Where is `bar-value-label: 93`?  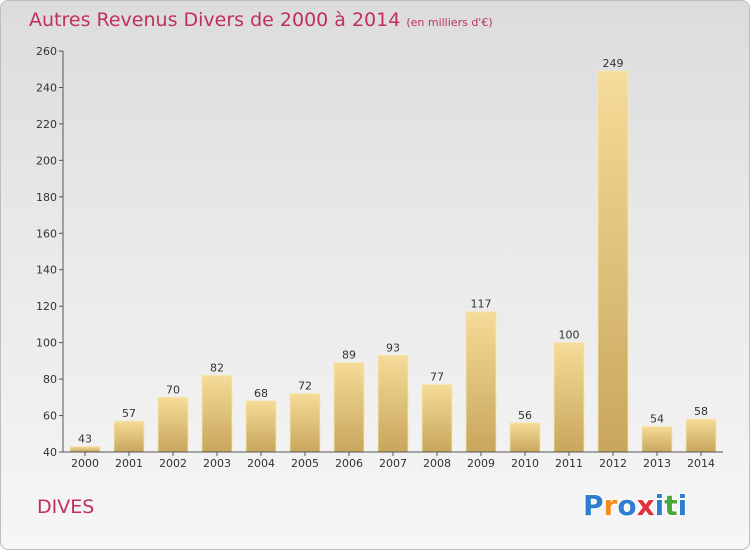 bar-value-label: 93 is located at coordinates (393, 347).